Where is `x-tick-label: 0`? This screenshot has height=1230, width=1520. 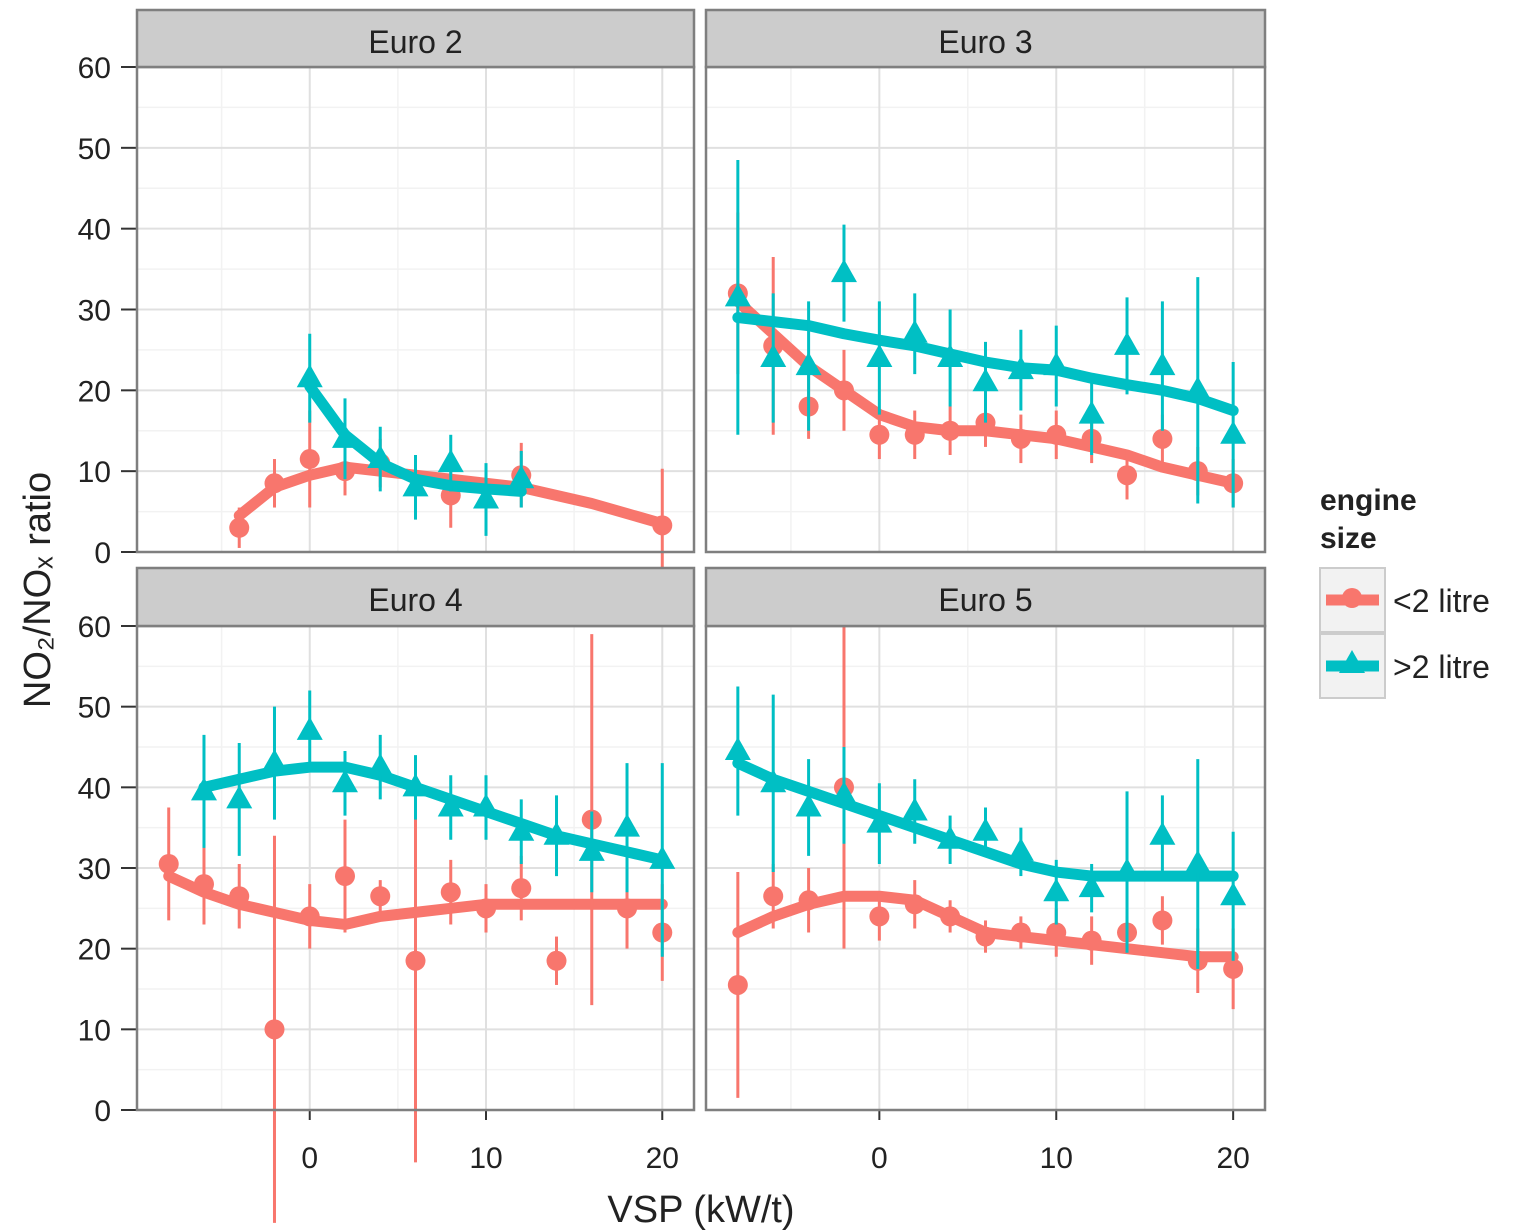 x-tick-label: 0 is located at coordinates (309, 1158).